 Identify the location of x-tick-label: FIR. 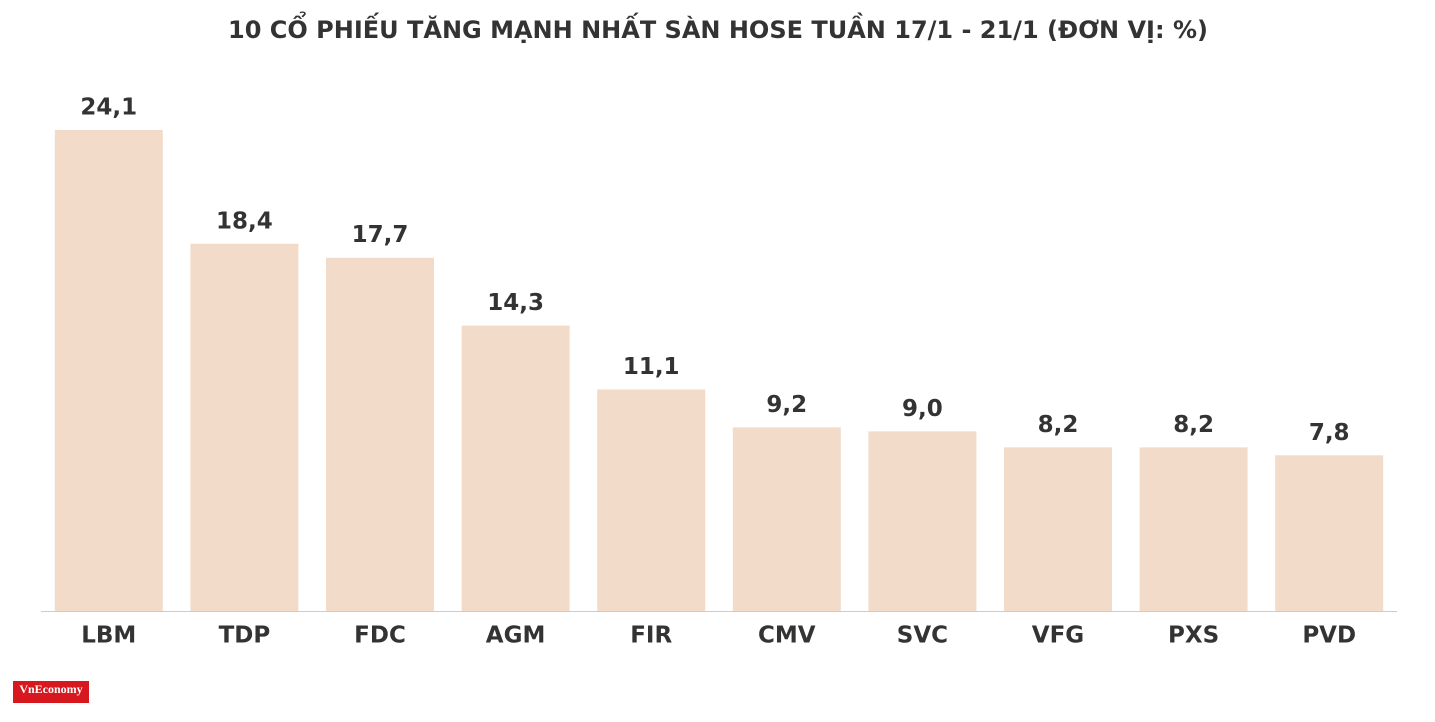
(651, 636).